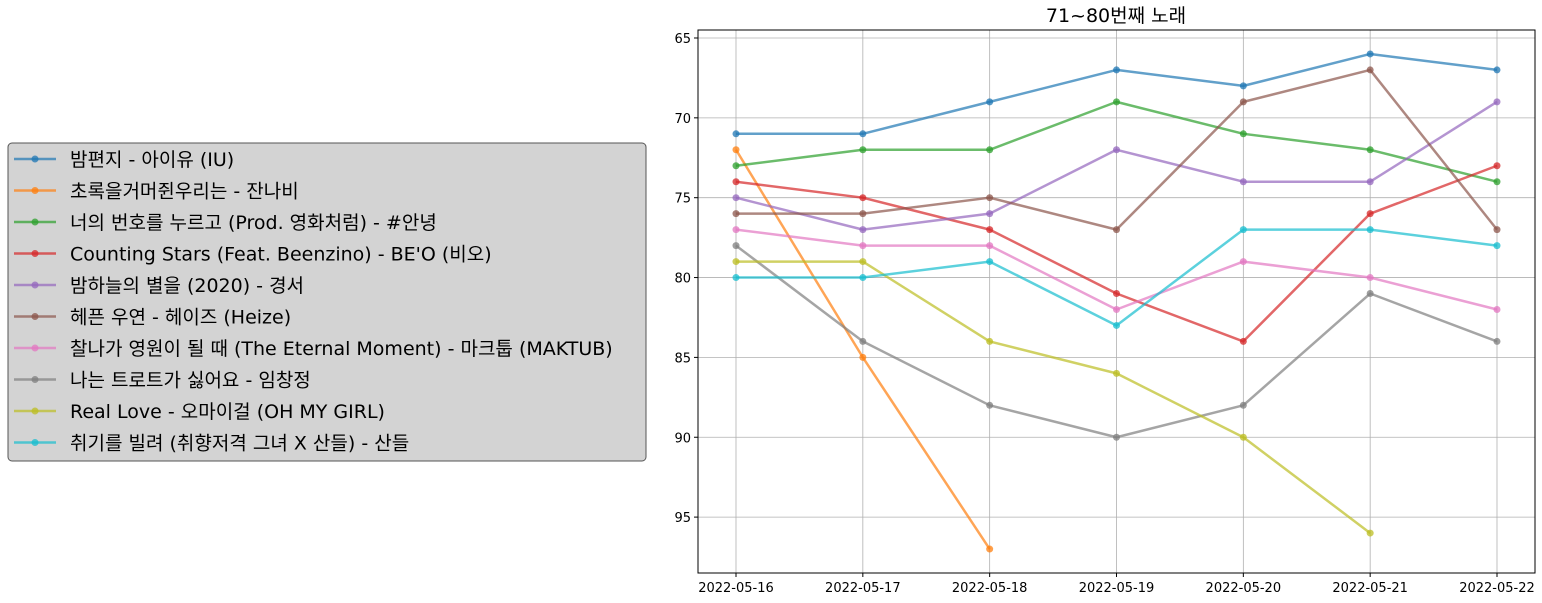 The width and height of the screenshot is (1542, 603). Describe the element at coordinates (1370, 588) in the screenshot. I see `x-tick-label: 2022-05-21` at that location.